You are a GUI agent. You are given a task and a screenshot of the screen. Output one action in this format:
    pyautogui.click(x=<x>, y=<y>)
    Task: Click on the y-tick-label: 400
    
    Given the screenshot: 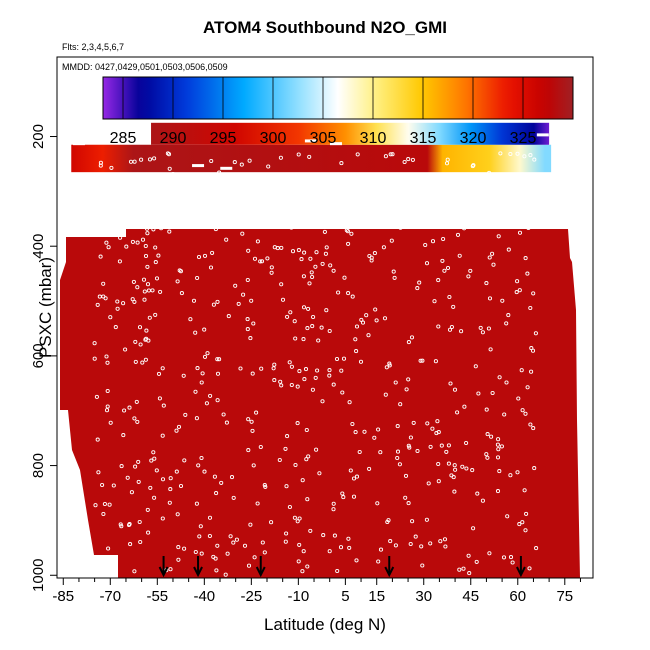 What is the action you would take?
    pyautogui.click(x=38, y=246)
    